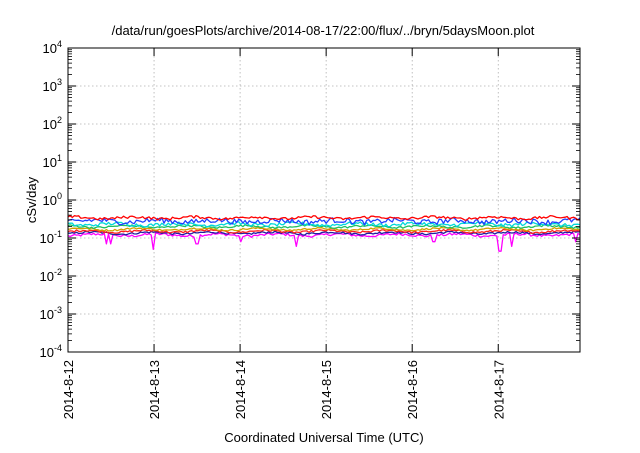 Image resolution: width=640 pixels, height=453 pixels. Describe the element at coordinates (51, 237) in the screenshot. I see `y-tick-label: 10⁻¹` at that location.